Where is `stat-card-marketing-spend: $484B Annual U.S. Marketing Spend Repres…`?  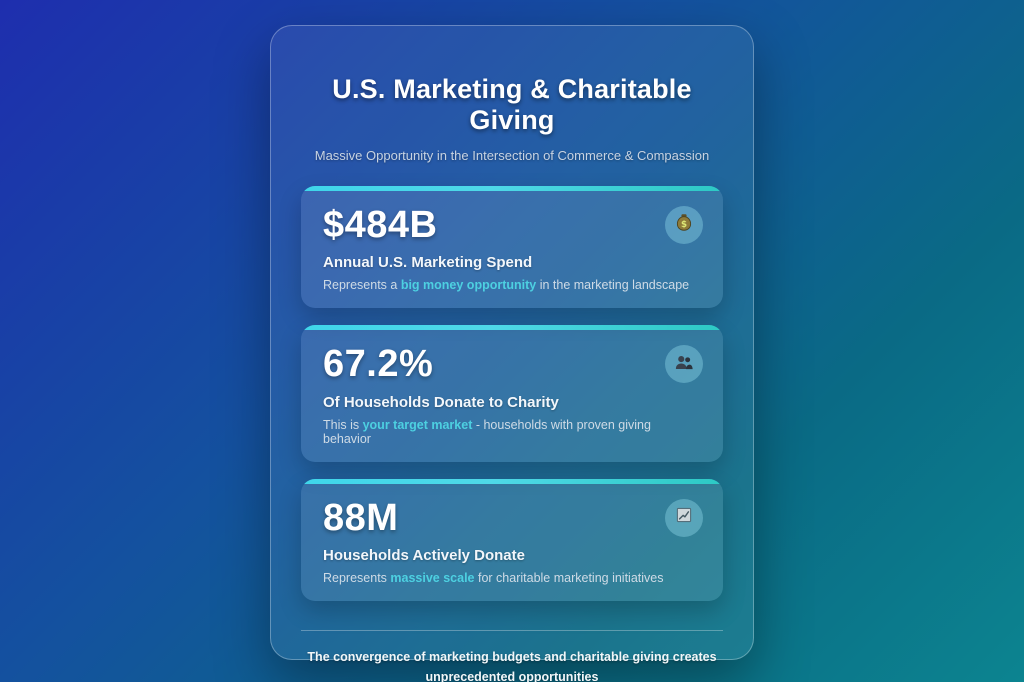 stat-card-marketing-spend: $484B Annual U.S. Marketing Spend Repres… is located at coordinates (512, 247).